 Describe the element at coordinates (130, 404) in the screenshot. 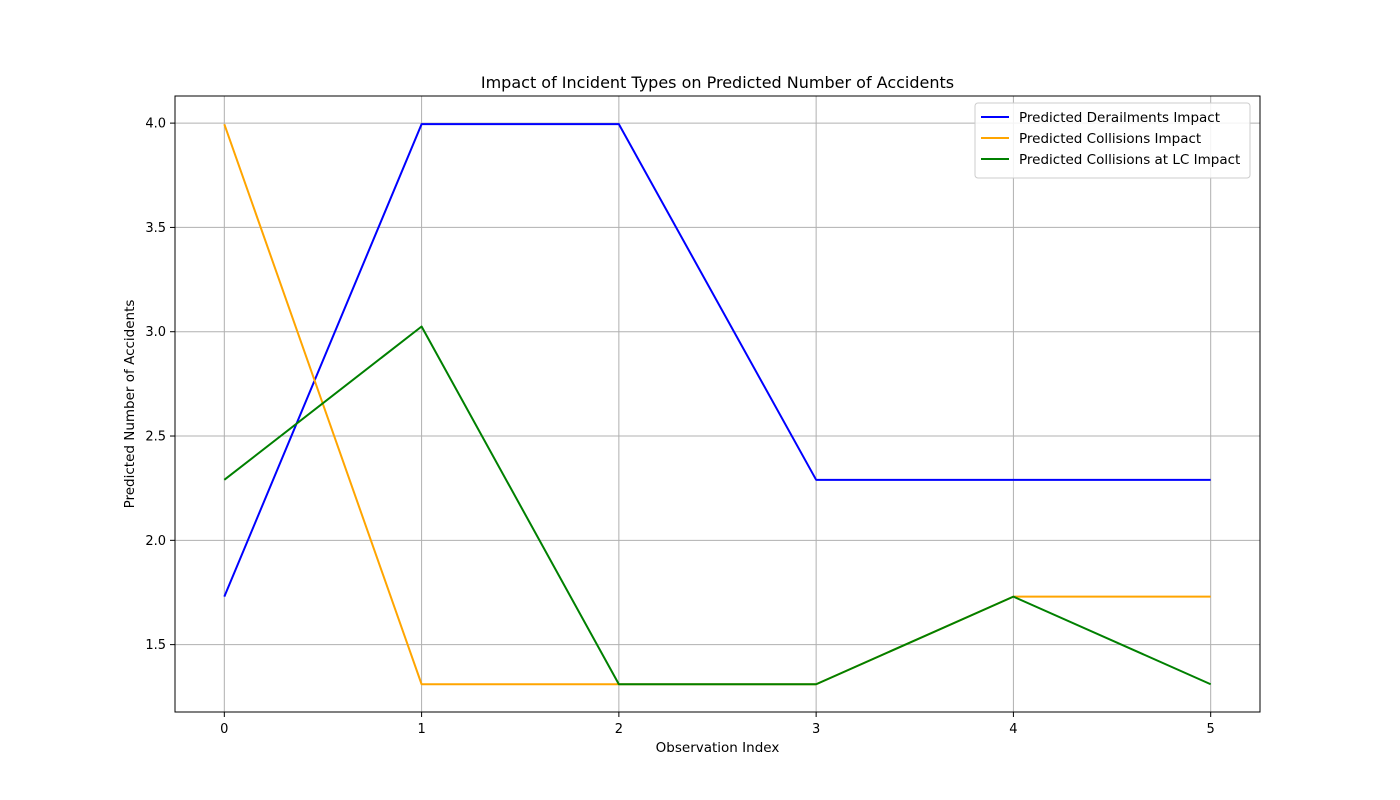

I see `y-axis-label: Predicted Number of Accidents` at that location.